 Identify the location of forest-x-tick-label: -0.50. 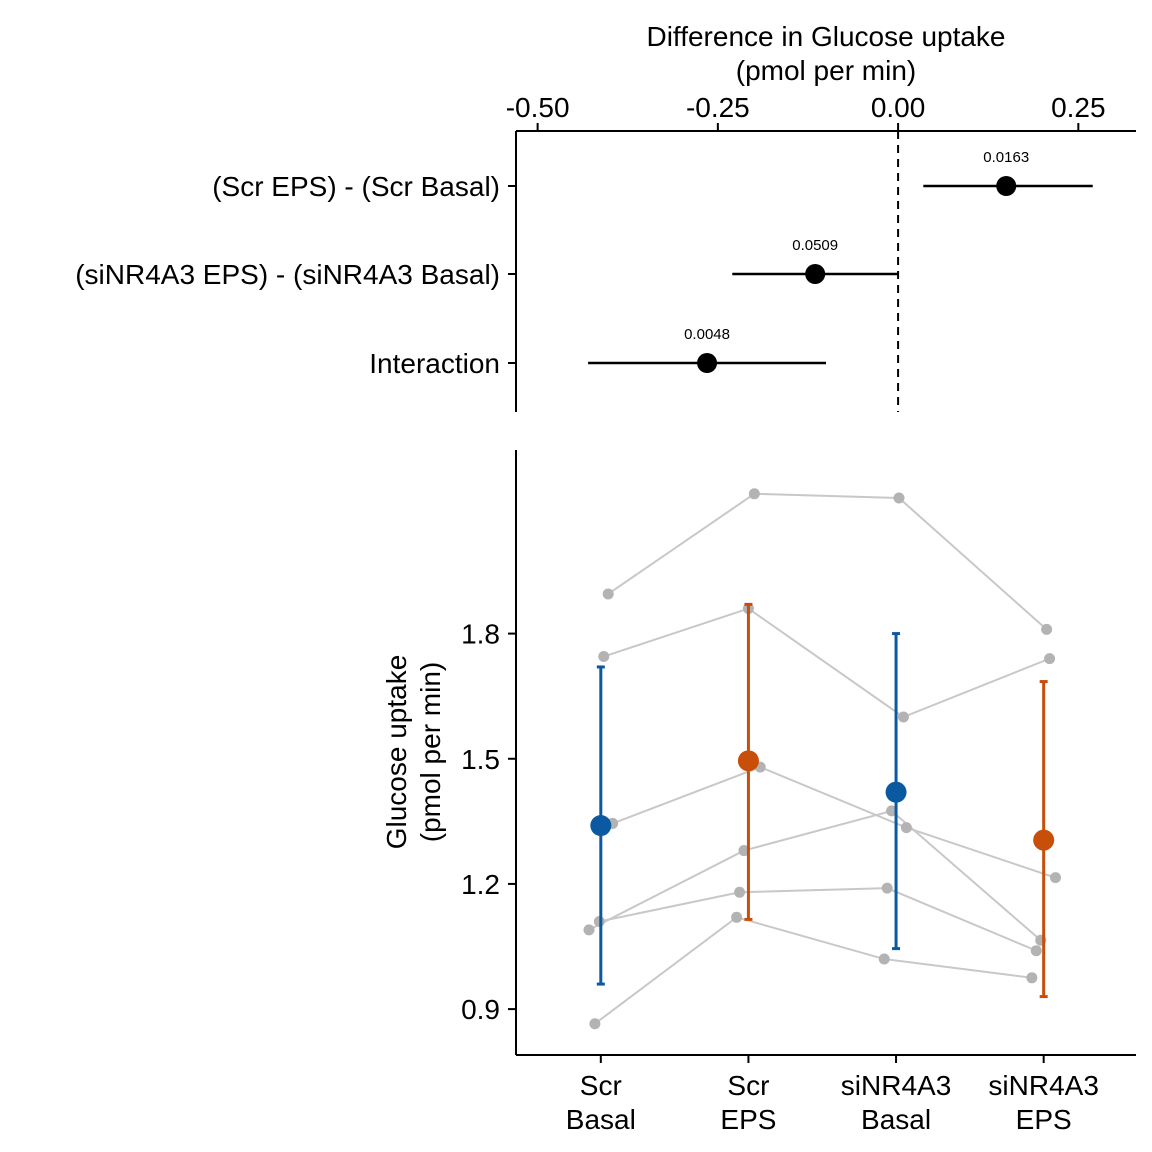
(538, 107).